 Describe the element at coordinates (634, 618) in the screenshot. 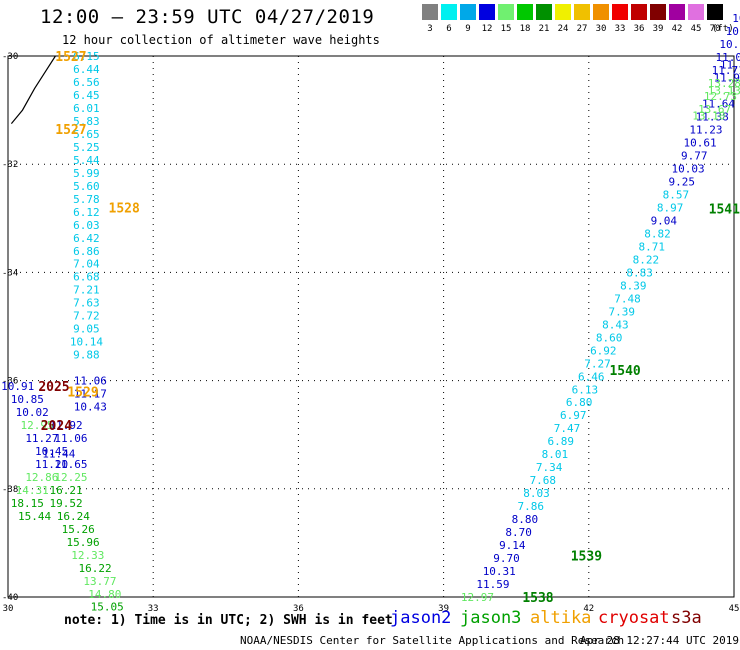

I see `legend-cryosat: cryosat` at that location.